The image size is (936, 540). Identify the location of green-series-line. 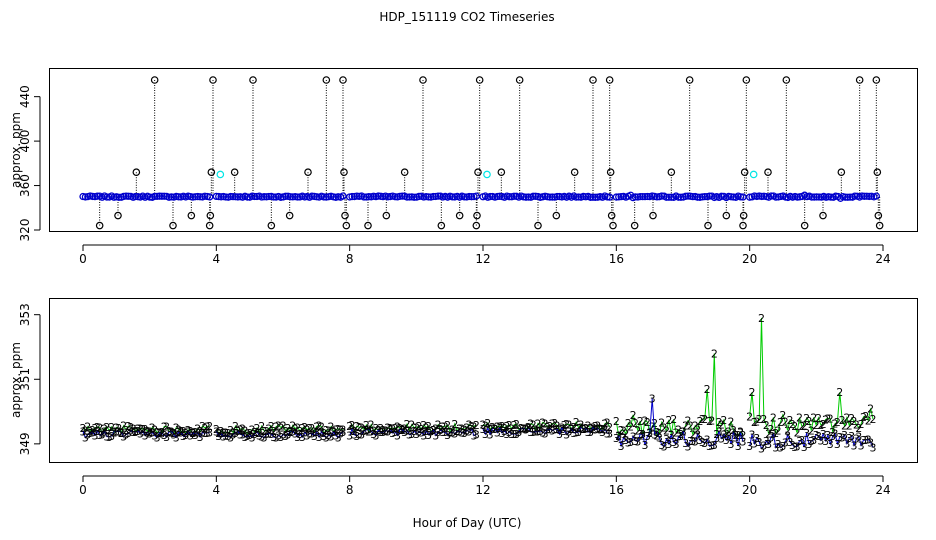
(679, 396).